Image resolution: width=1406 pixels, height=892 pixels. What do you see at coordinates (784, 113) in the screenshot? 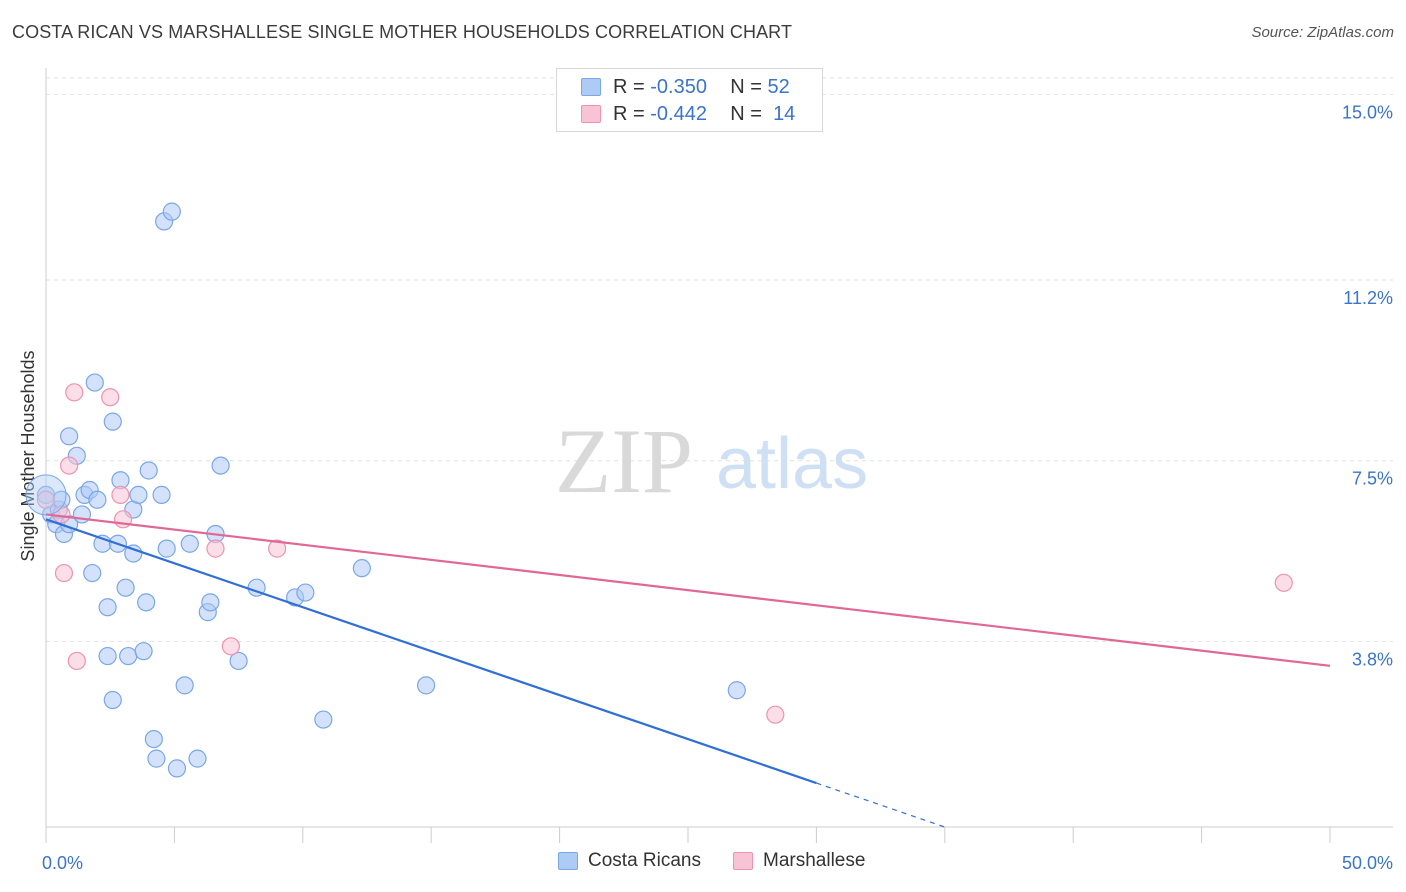
I see `legend-n-value: 14` at bounding box center [784, 113].